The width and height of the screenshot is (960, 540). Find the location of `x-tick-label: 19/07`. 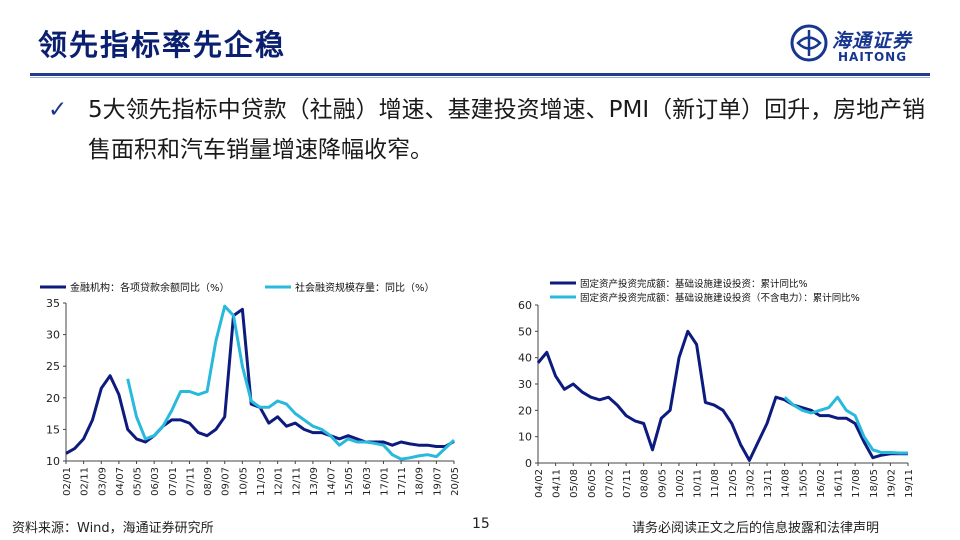

x-tick-label: 19/07 is located at coordinates (437, 481).